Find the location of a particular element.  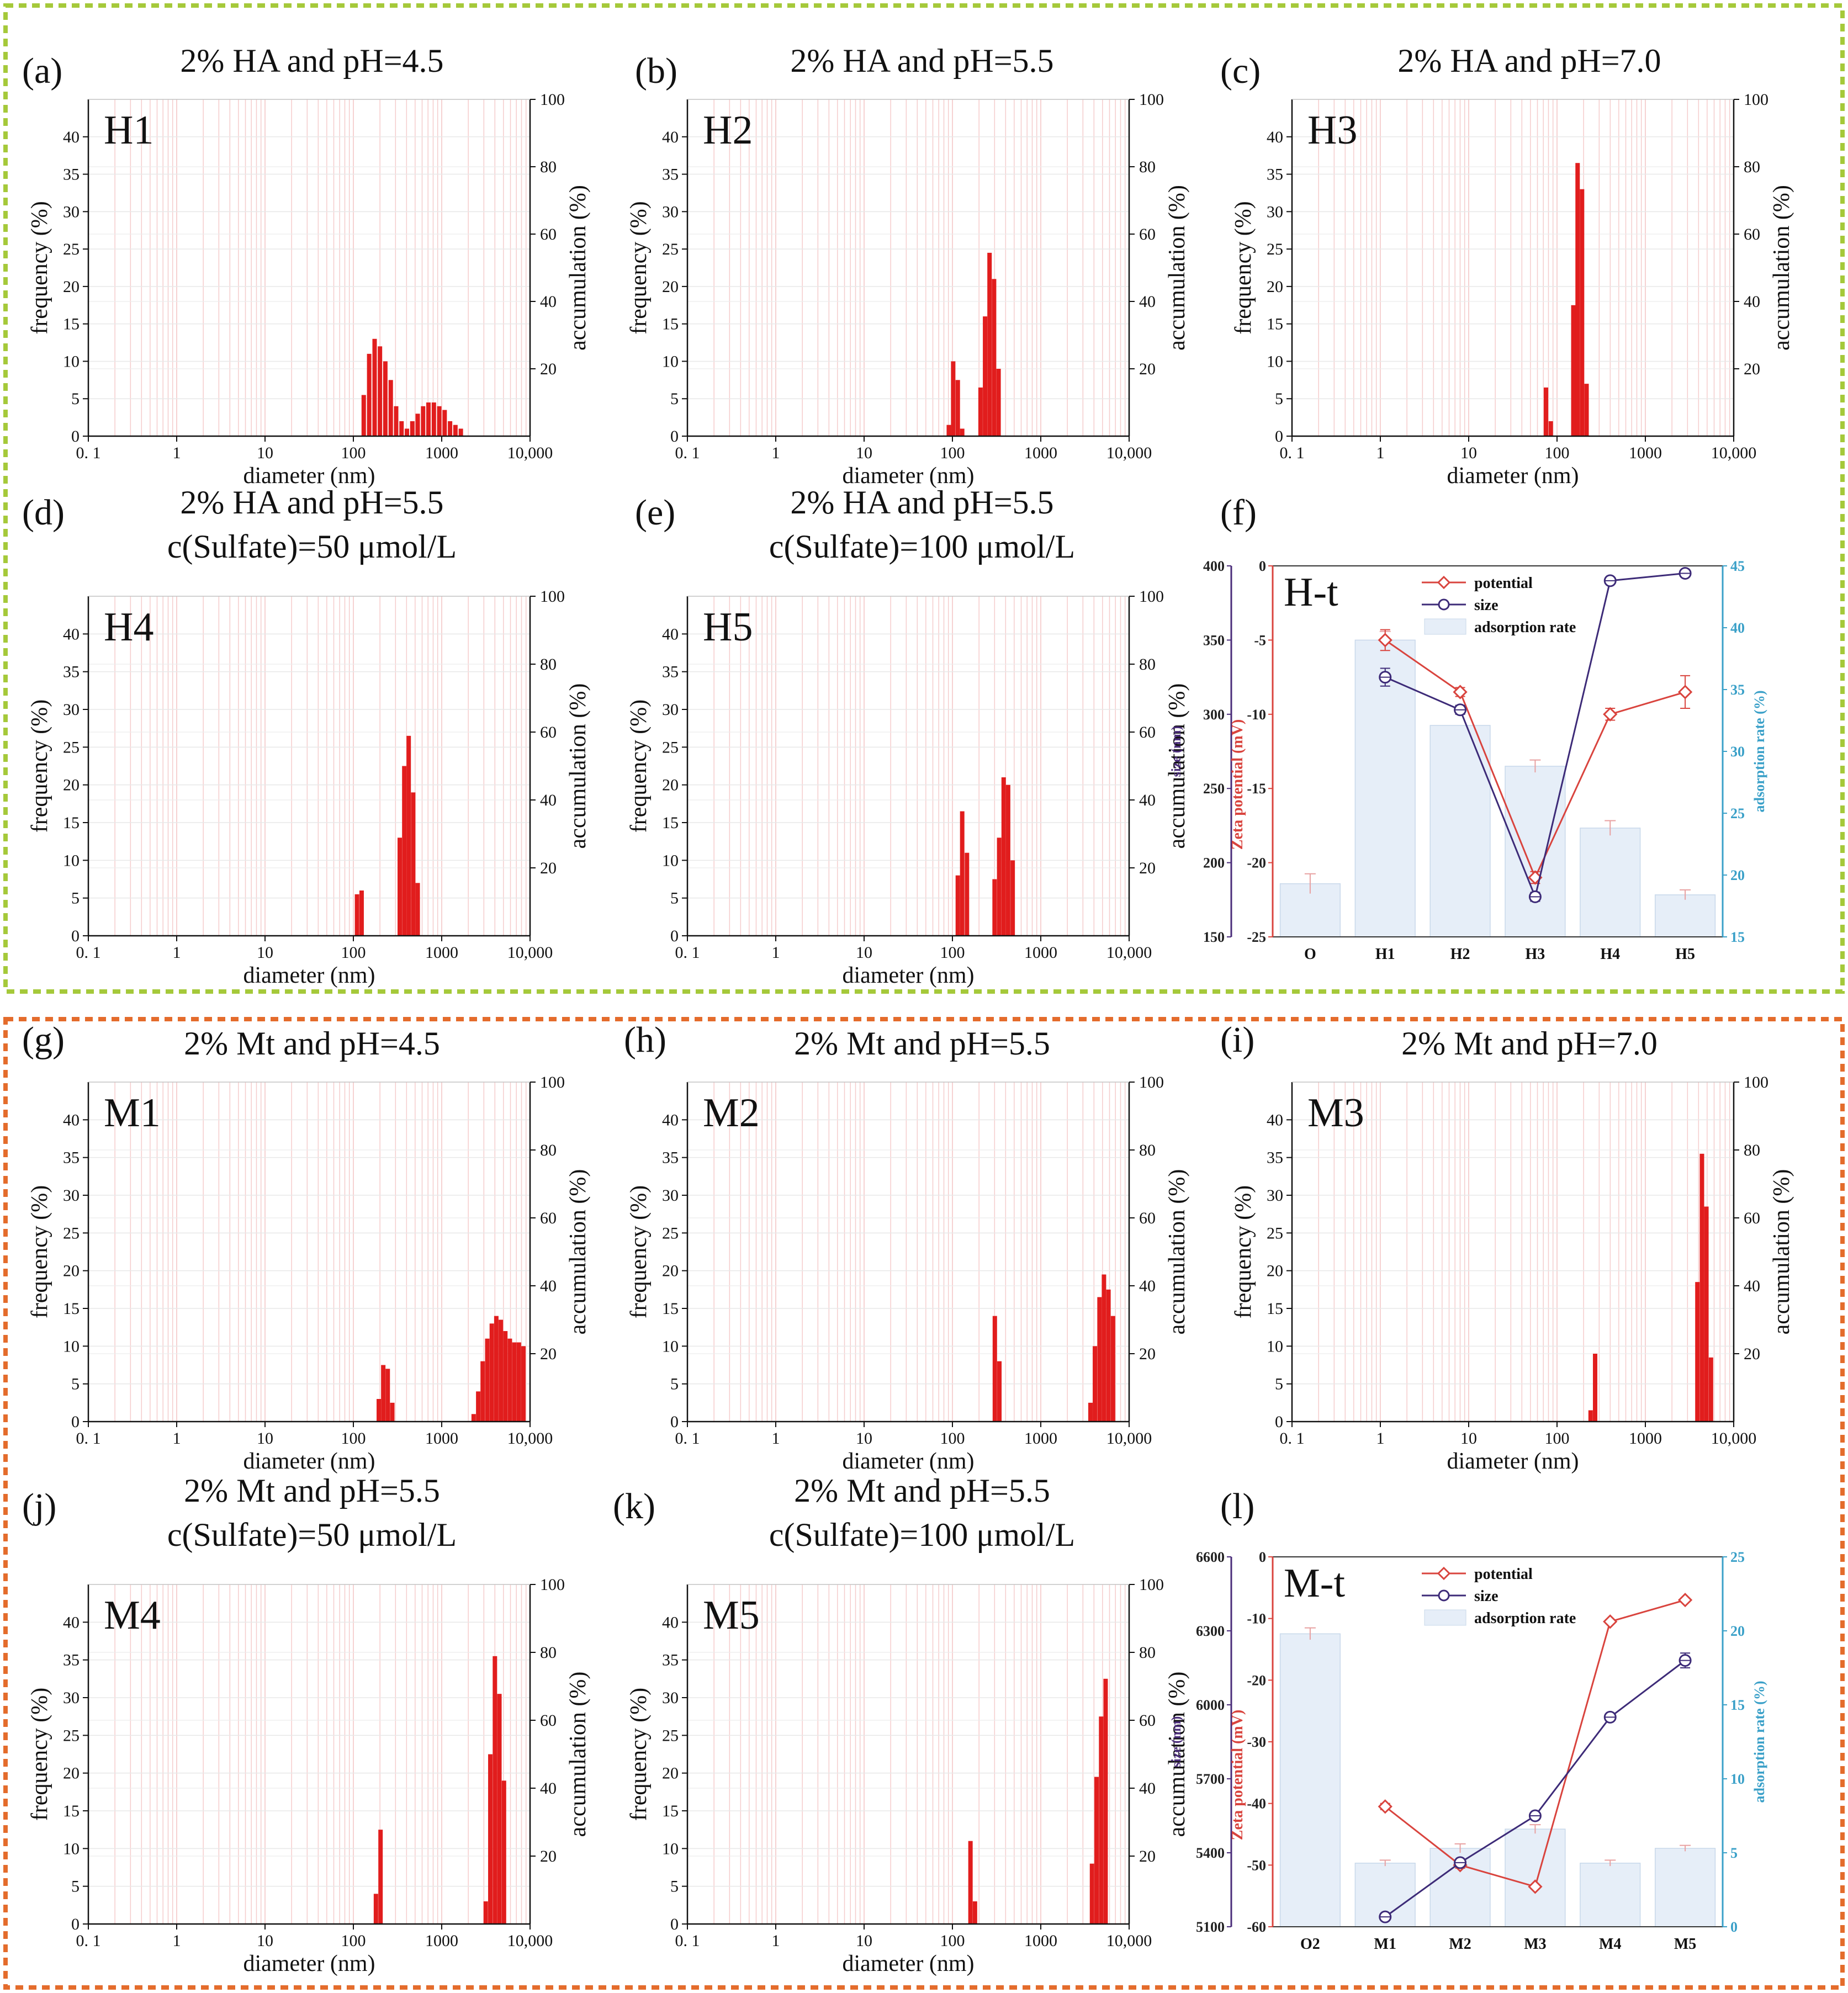

y-tick-label: 30 is located at coordinates (1275, 212).